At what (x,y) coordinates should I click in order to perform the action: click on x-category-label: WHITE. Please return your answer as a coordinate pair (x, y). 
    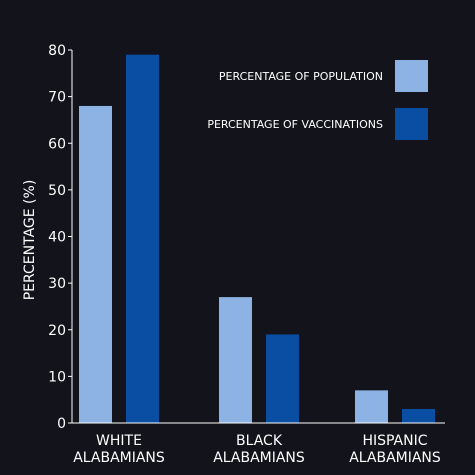
    Looking at the image, I should click on (119, 441).